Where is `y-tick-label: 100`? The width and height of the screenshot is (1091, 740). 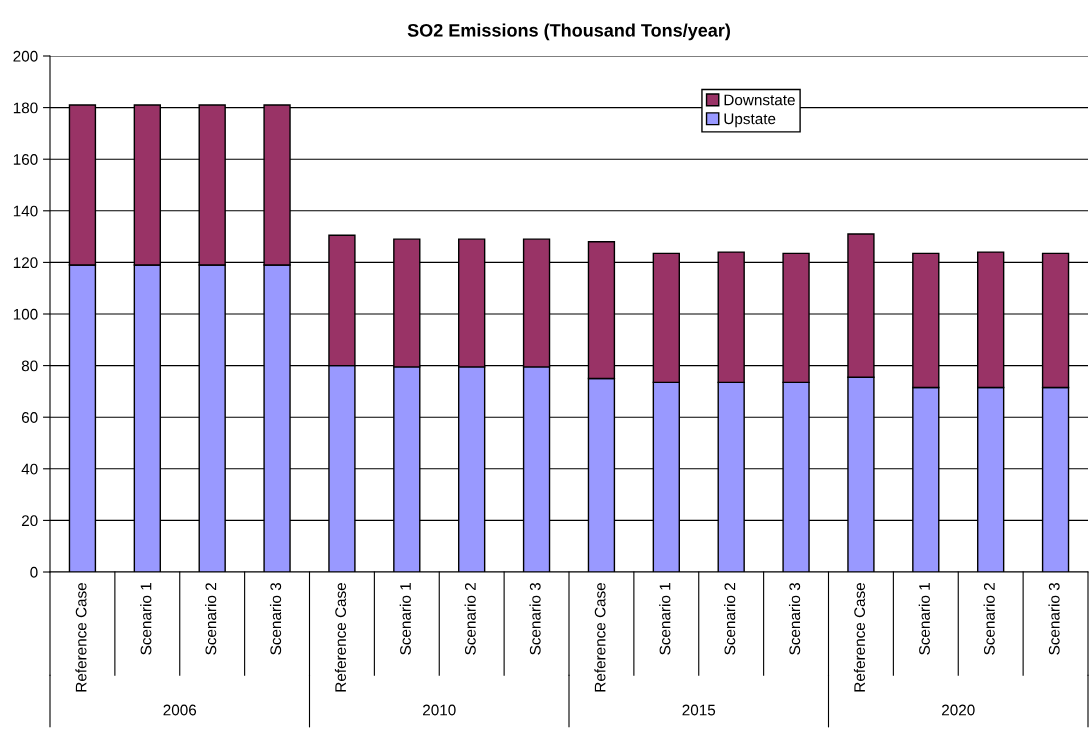
y-tick-label: 100 is located at coordinates (25, 314).